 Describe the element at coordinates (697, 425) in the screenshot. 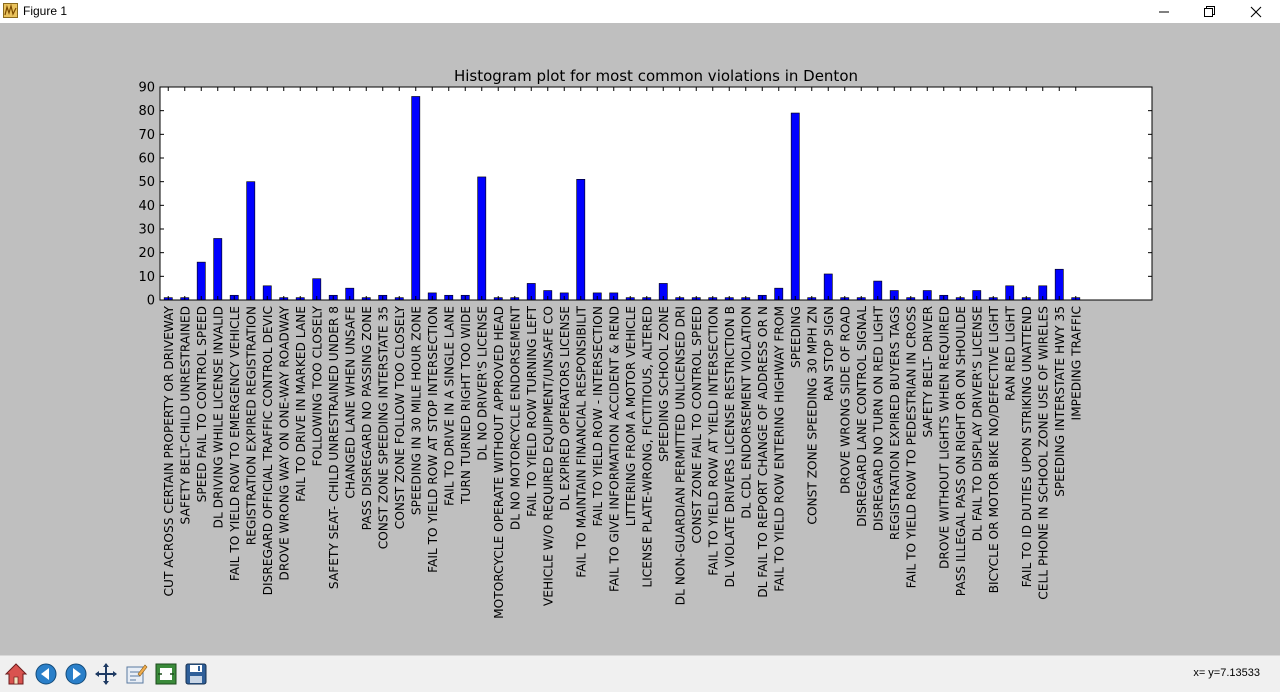

I see `x-tick-label-32: CONST ZONE FAIL TO CONTROL SPEED` at that location.